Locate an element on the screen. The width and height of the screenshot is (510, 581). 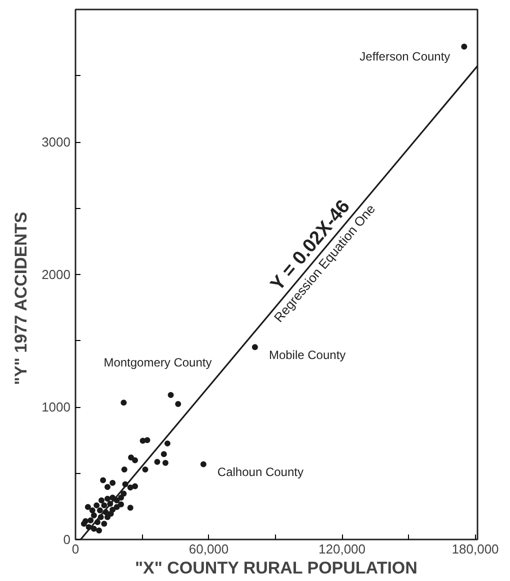
y-tick-label: 1000 is located at coordinates (56, 407).